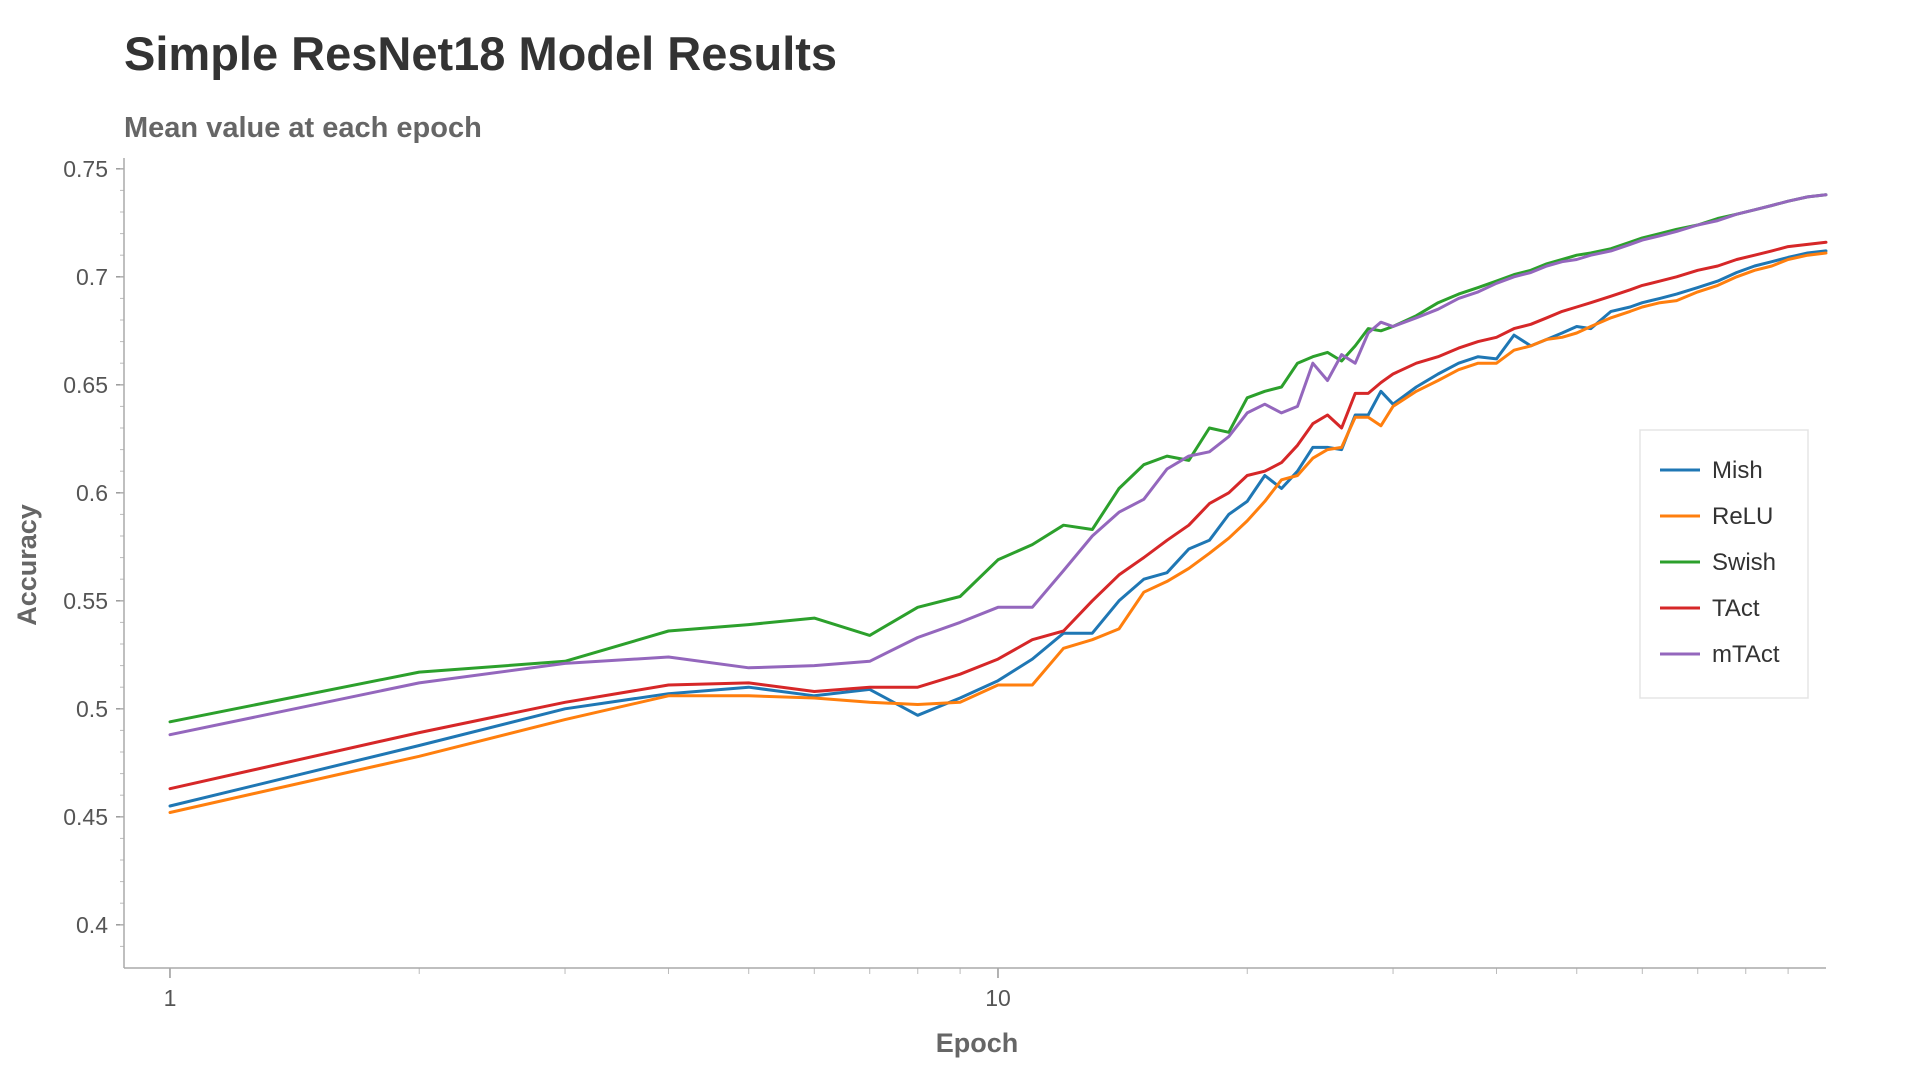  I want to click on y-tick-label: 0.4, so click(92, 925).